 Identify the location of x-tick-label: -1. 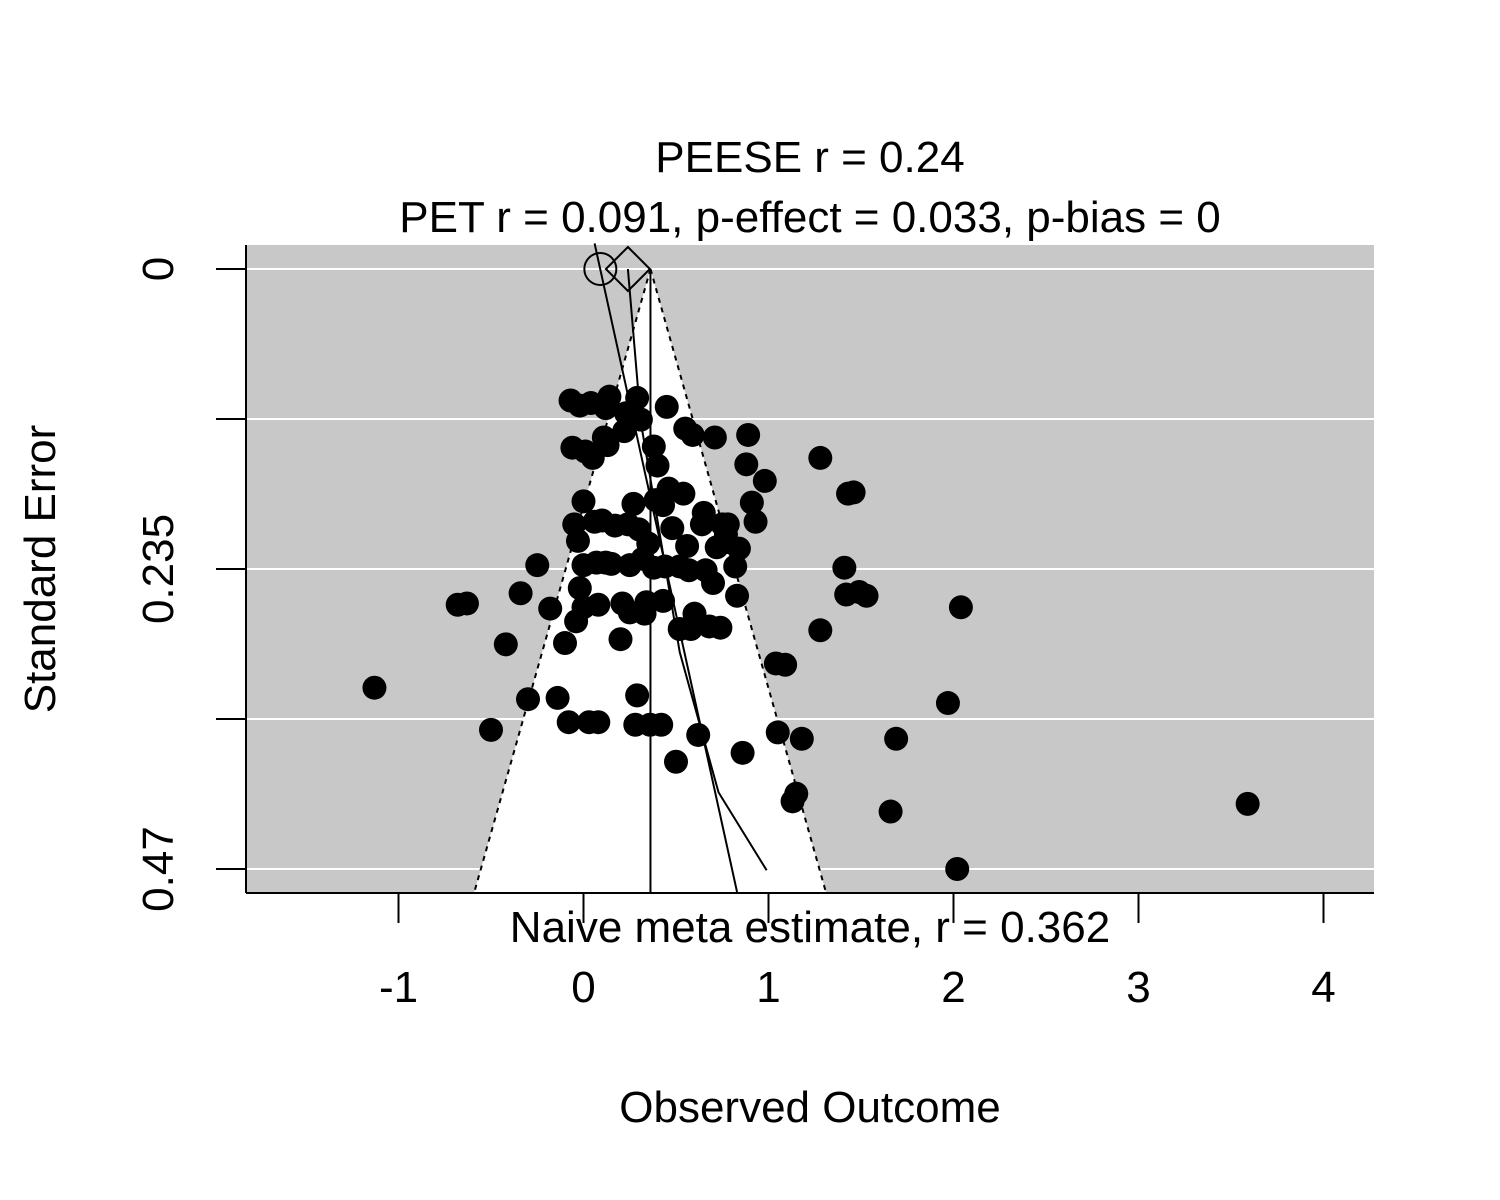
(398, 987).